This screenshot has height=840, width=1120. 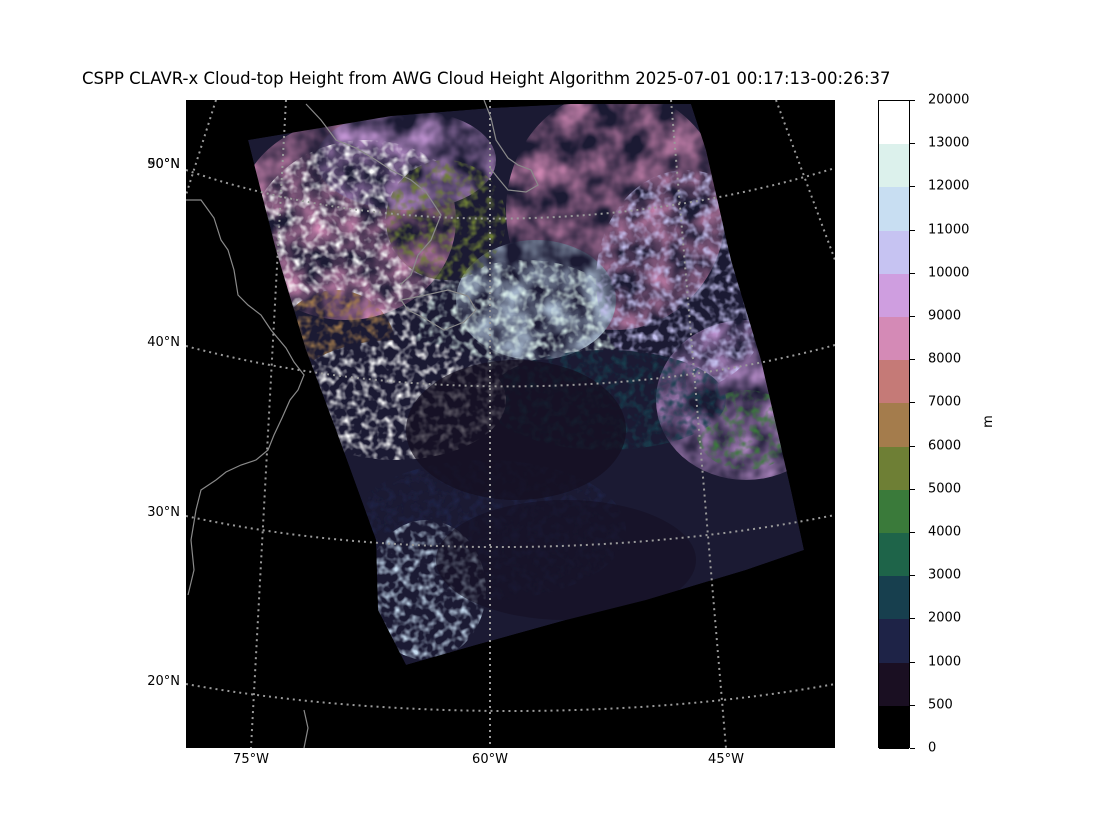 I want to click on lat-label-20n: 20°N, so click(x=163, y=681).